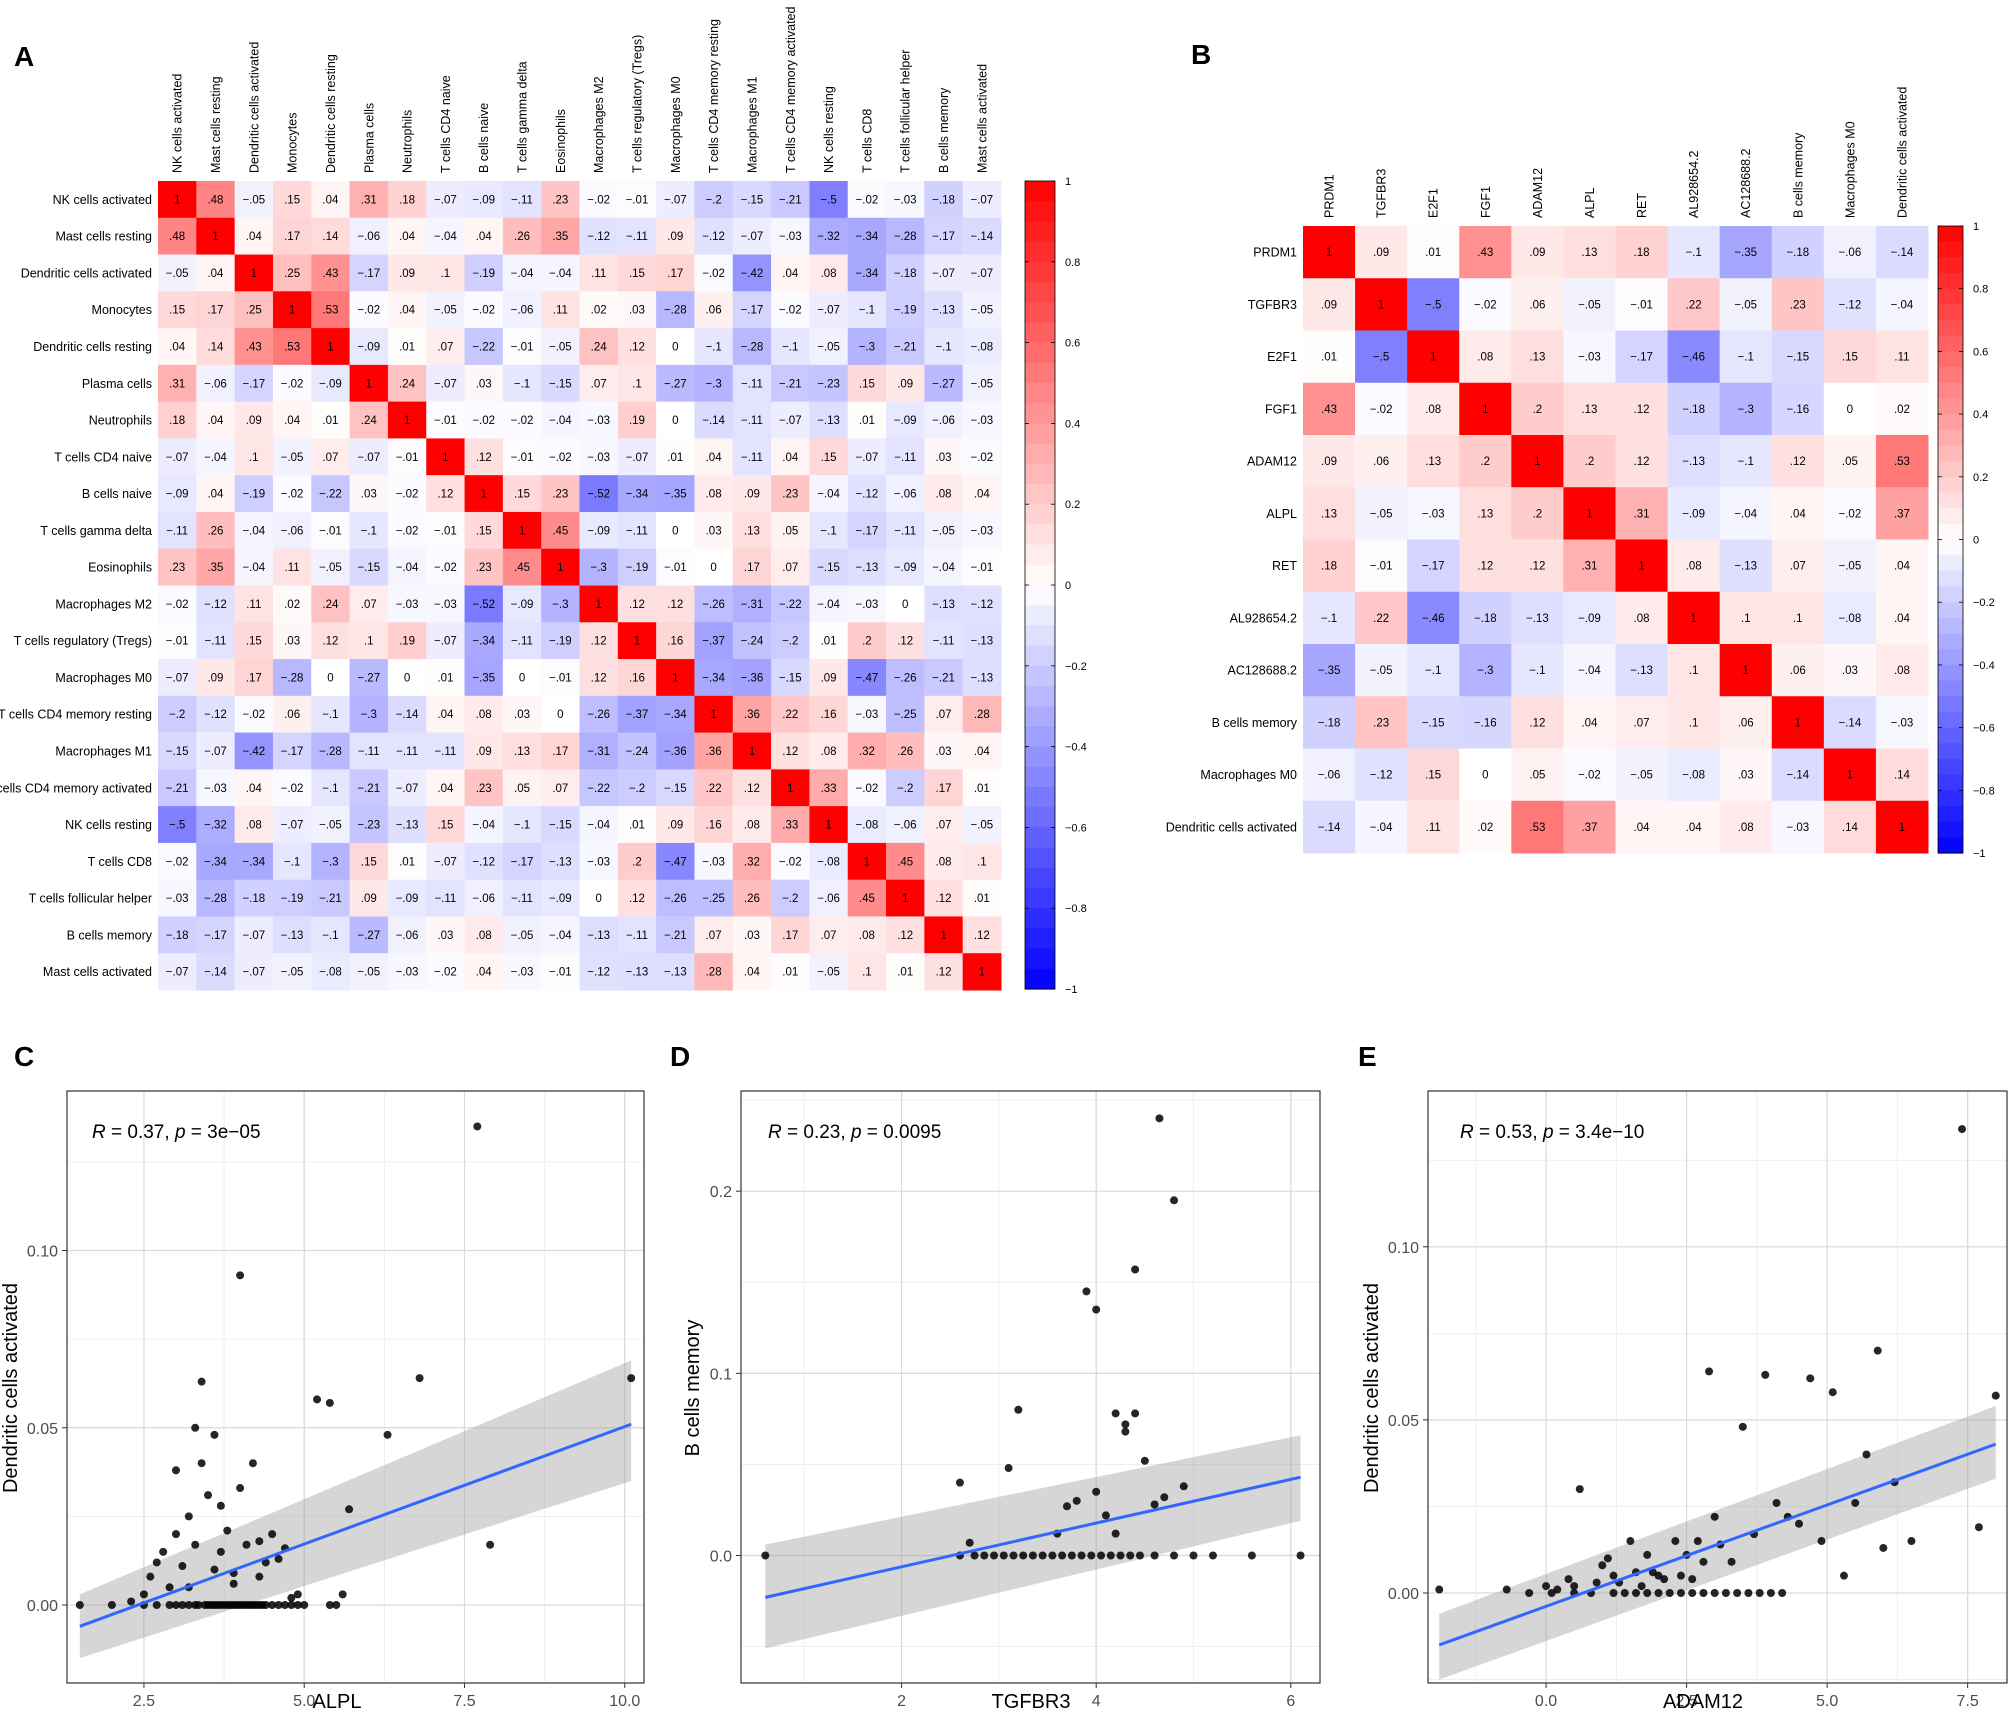  Describe the element at coordinates (1976, 227) in the screenshot. I see `colorbar-b-tick-label: 1` at that location.